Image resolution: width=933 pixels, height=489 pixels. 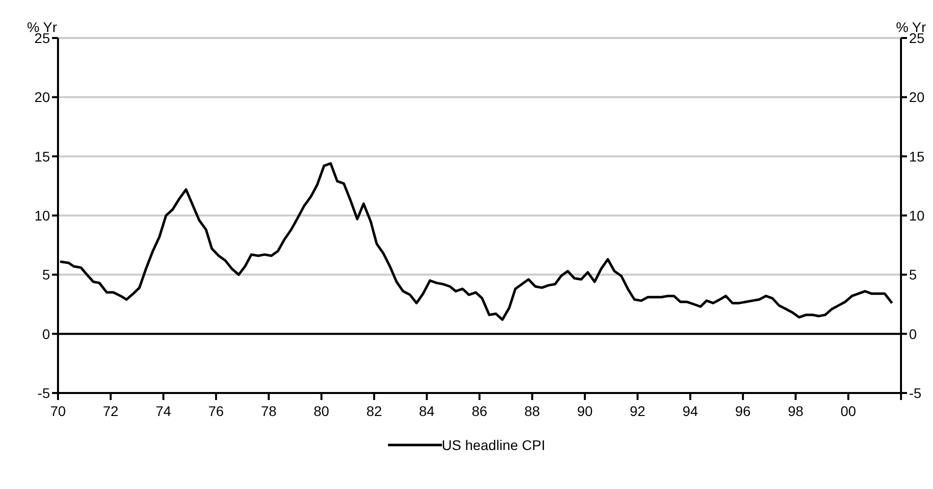 I want to click on x-tick-label: 96, so click(x=743, y=410).